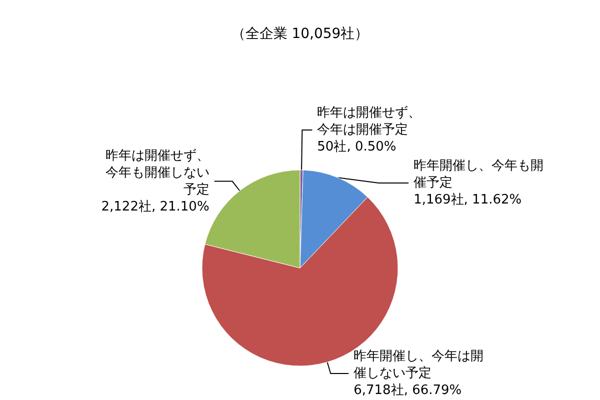  Describe the element at coordinates (479, 174) in the screenshot. I see `slice-label: 昨年開催し、今年も開催予定` at that location.